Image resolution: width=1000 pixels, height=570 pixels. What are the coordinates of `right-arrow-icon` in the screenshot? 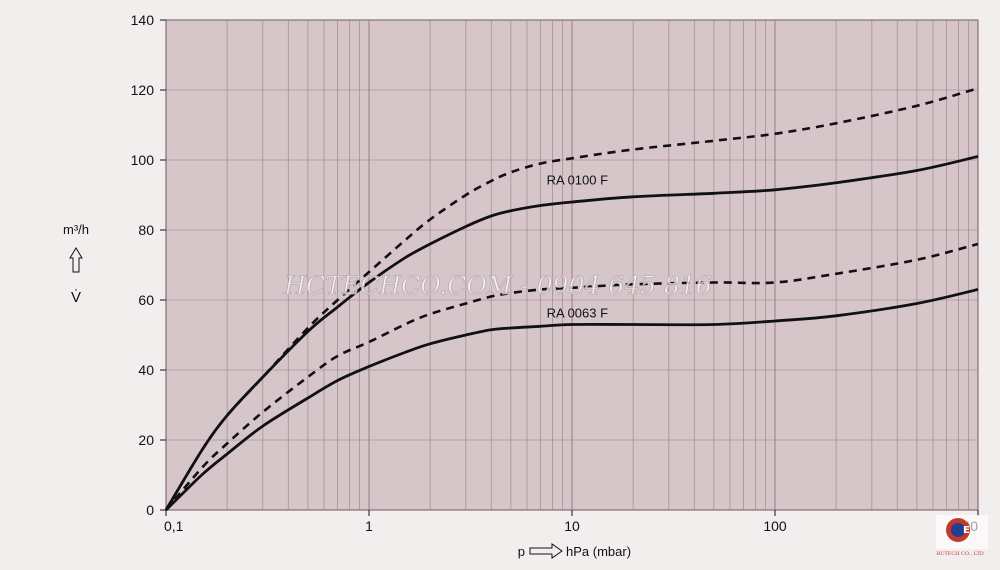 It's located at (546, 551).